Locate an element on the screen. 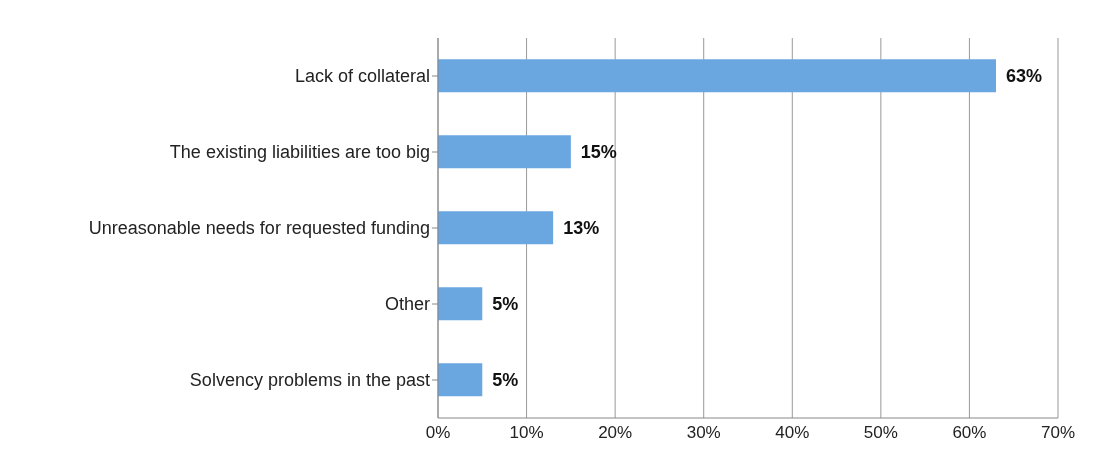 The width and height of the screenshot is (1099, 466). x-tick-label: 40% is located at coordinates (792, 433).